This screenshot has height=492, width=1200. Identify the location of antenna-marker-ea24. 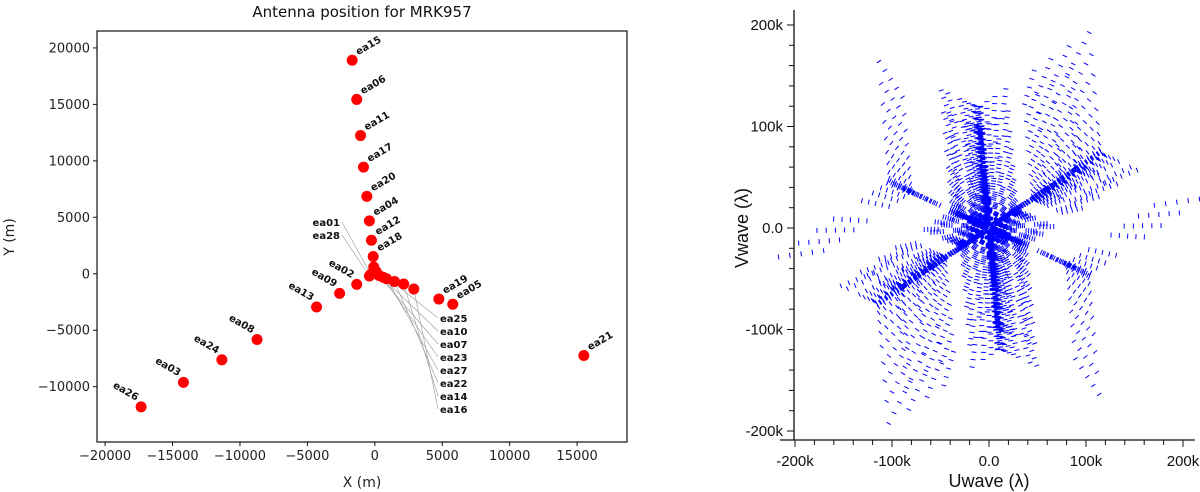
(222, 360).